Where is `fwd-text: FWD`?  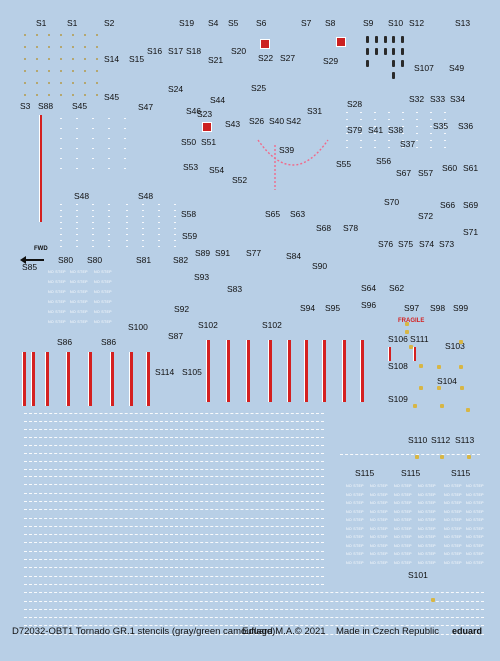
fwd-text: FWD is located at coordinates (41, 249).